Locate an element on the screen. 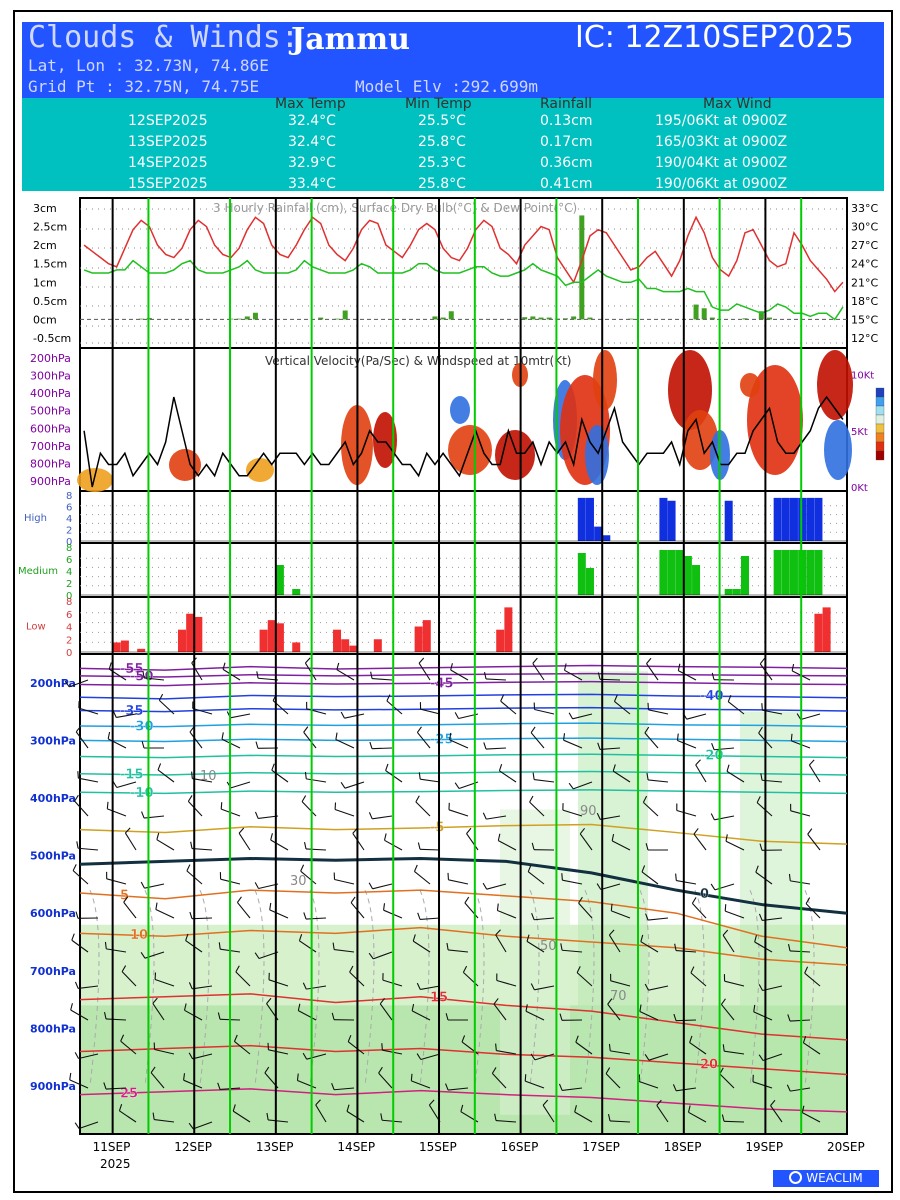 Image resolution: width=900 pixels, height=1200 pixels. vertical-velocity-cell is located at coordinates (835, 385).